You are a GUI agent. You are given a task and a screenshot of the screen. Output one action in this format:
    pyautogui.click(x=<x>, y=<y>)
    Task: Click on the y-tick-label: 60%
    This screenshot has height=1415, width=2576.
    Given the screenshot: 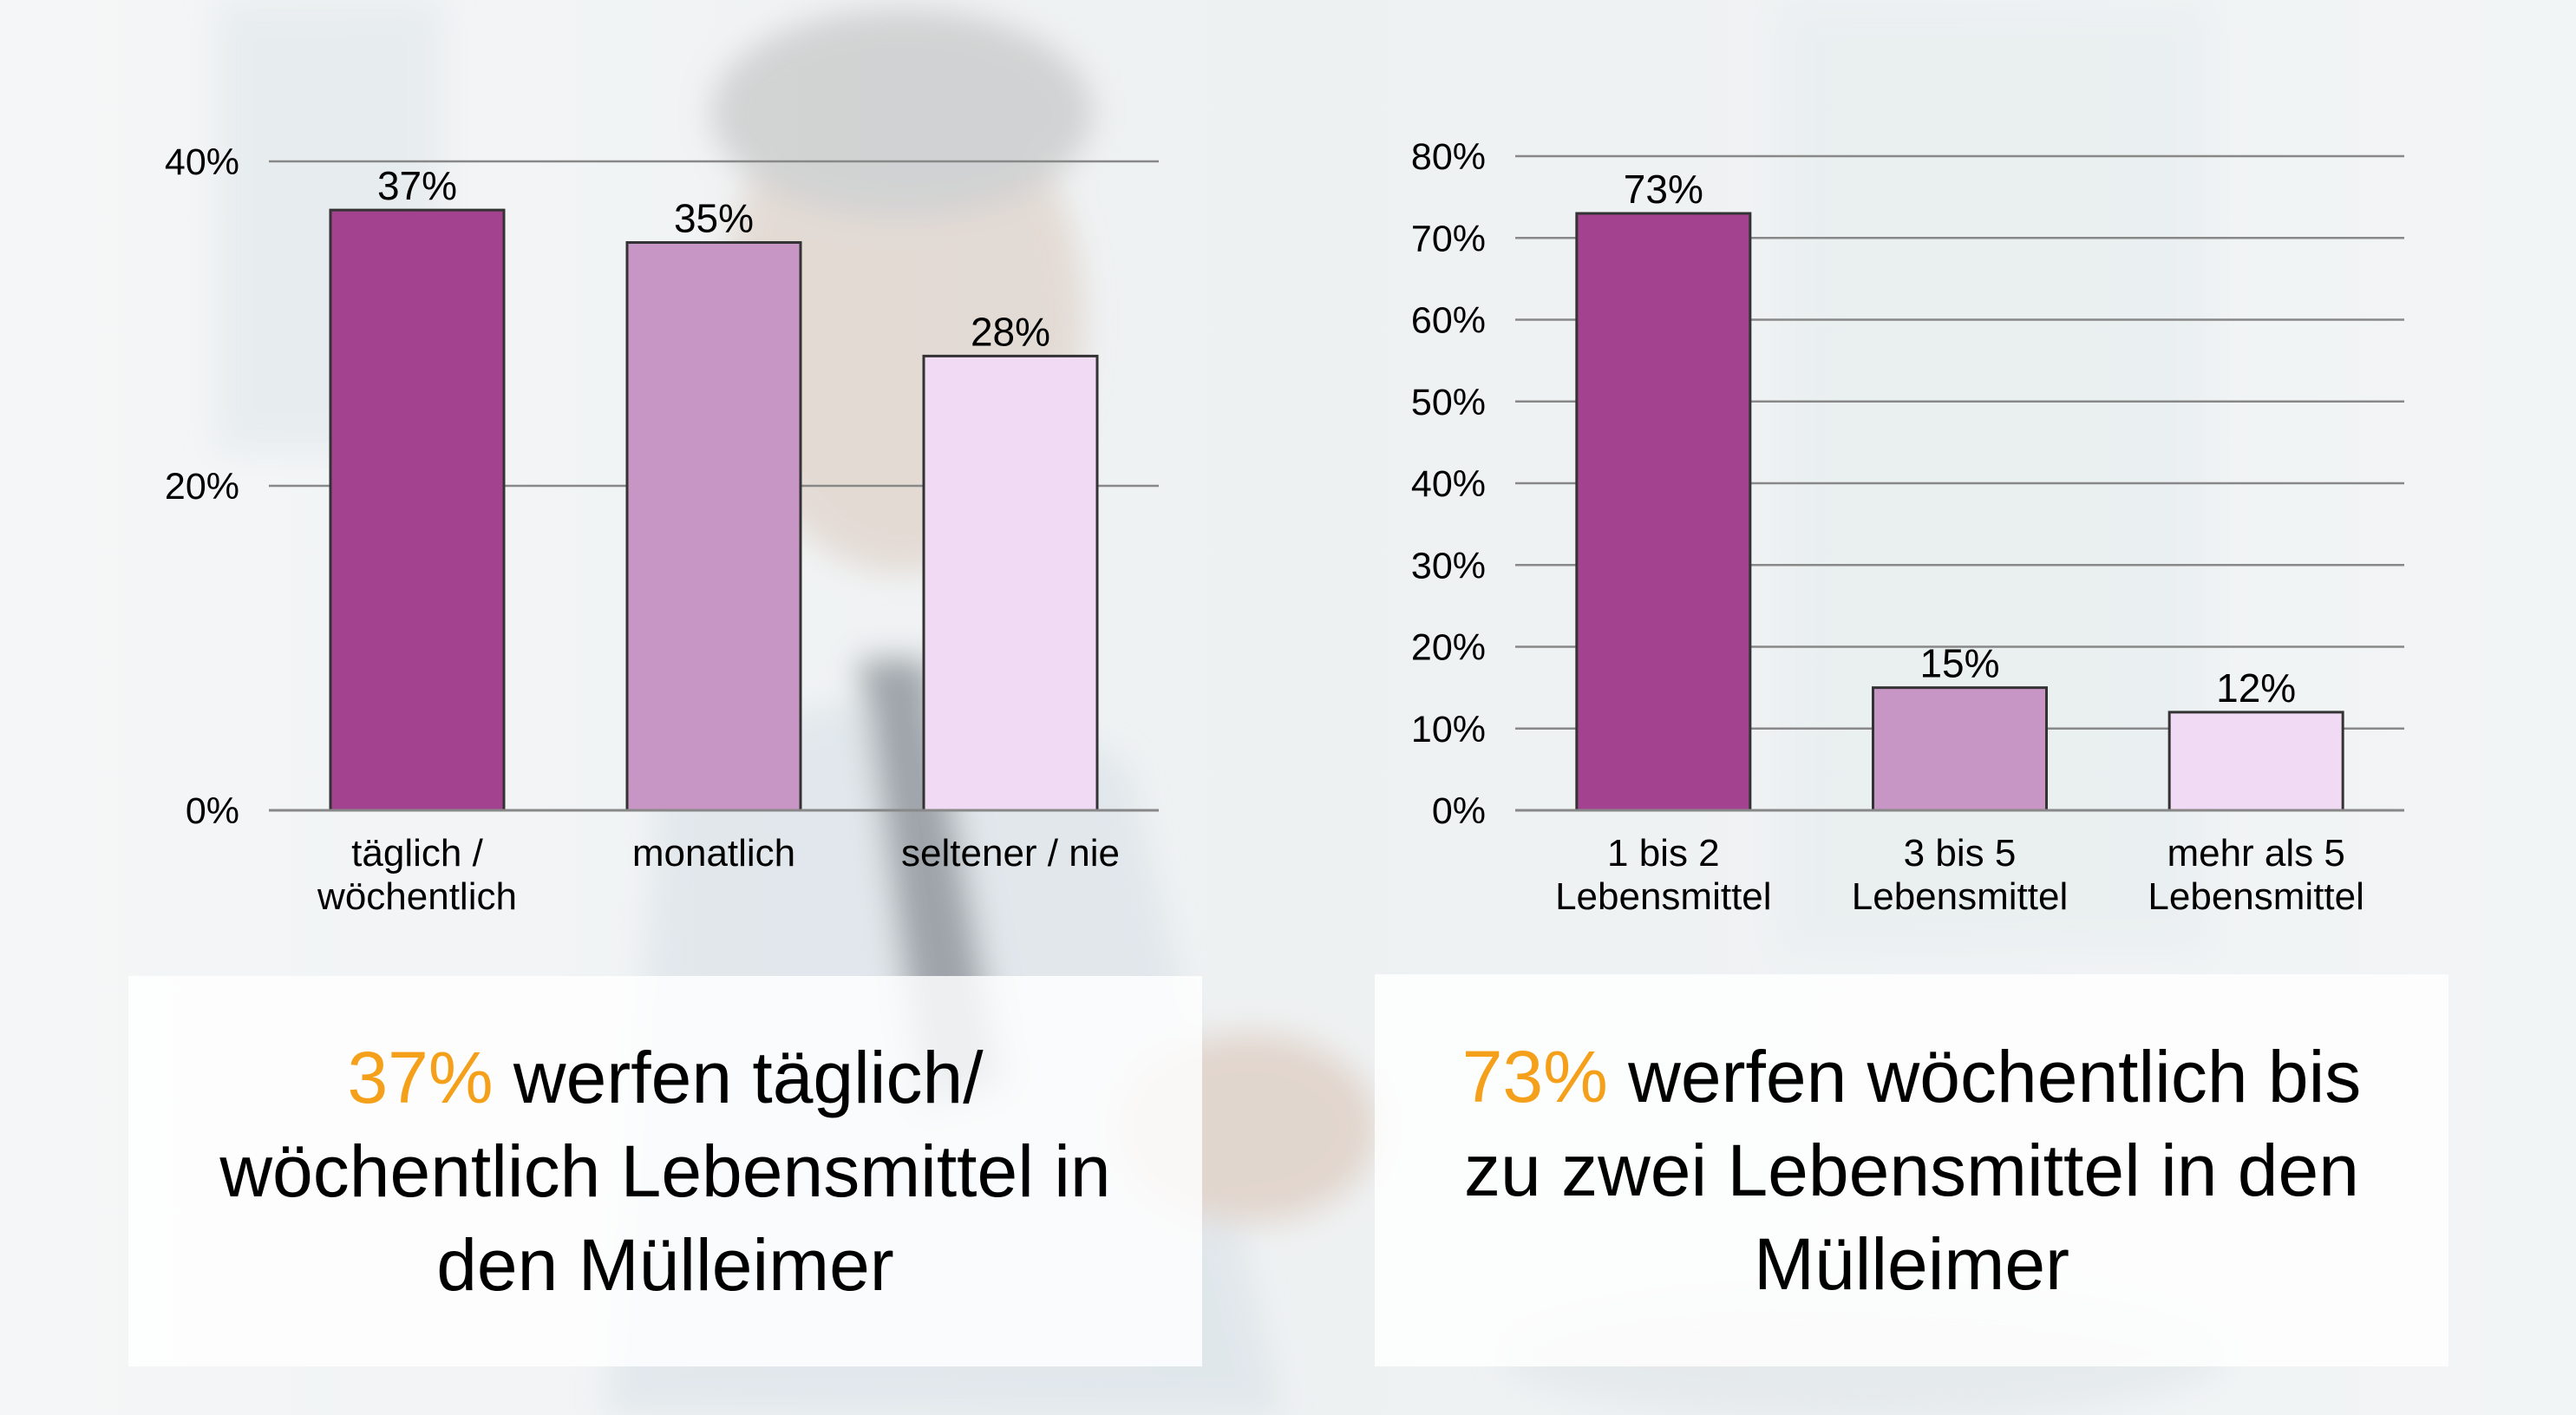 What is the action you would take?
    pyautogui.click(x=1448, y=321)
    